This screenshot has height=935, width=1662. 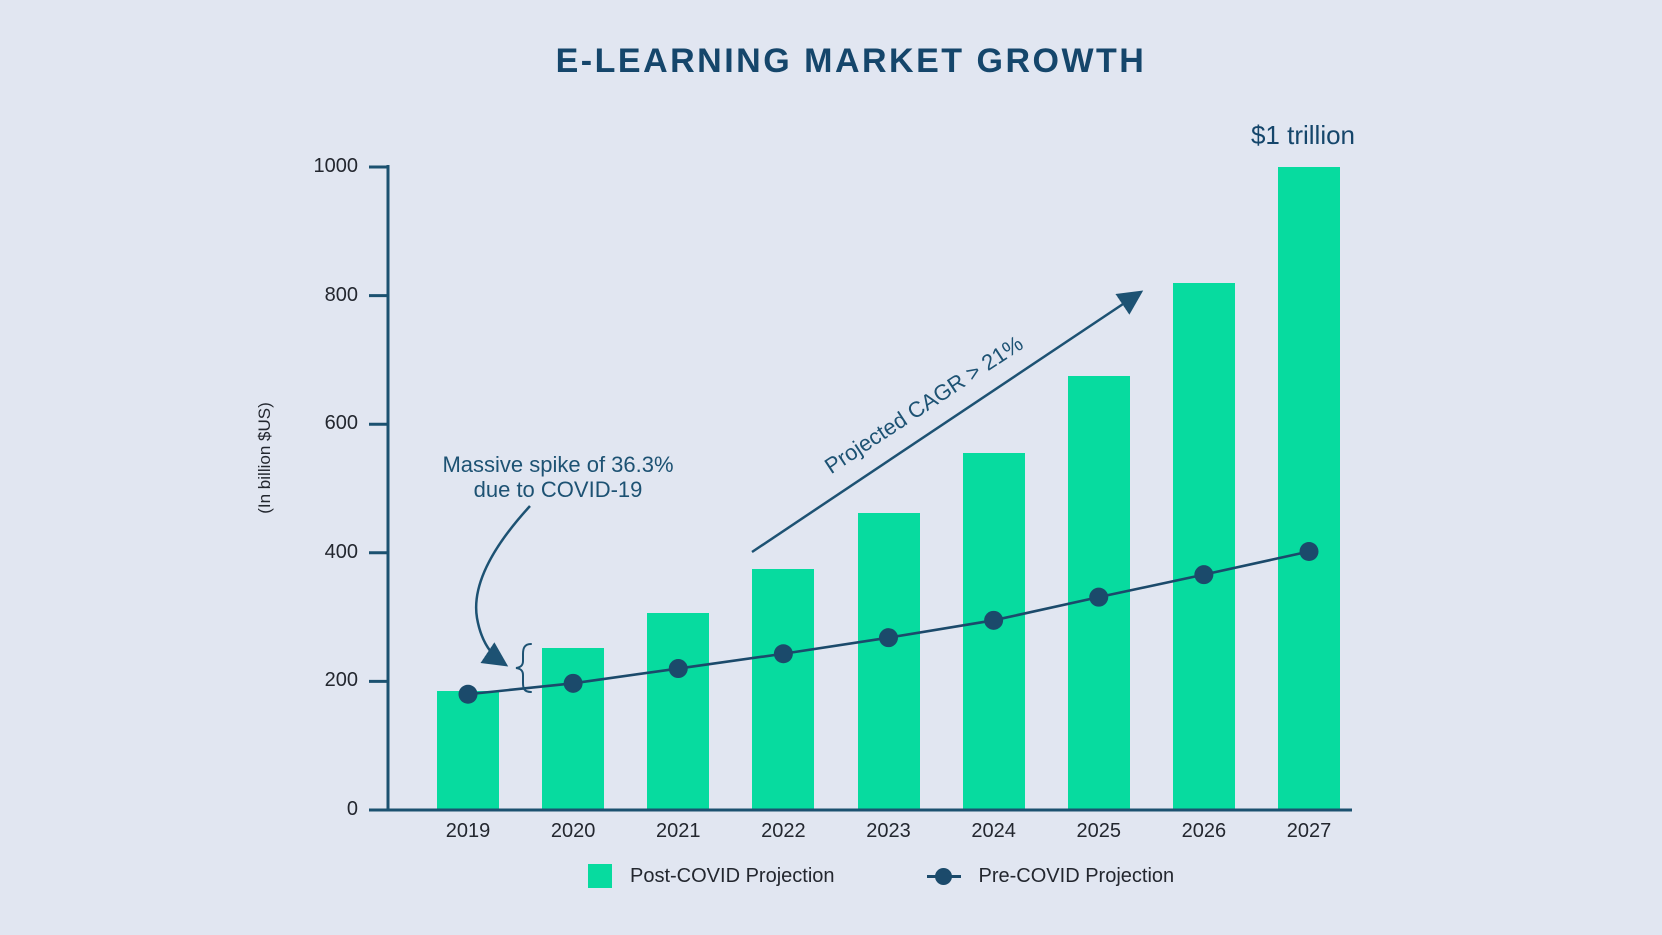 What do you see at coordinates (573, 831) in the screenshot?
I see `x-tick-label-2020: 2020` at bounding box center [573, 831].